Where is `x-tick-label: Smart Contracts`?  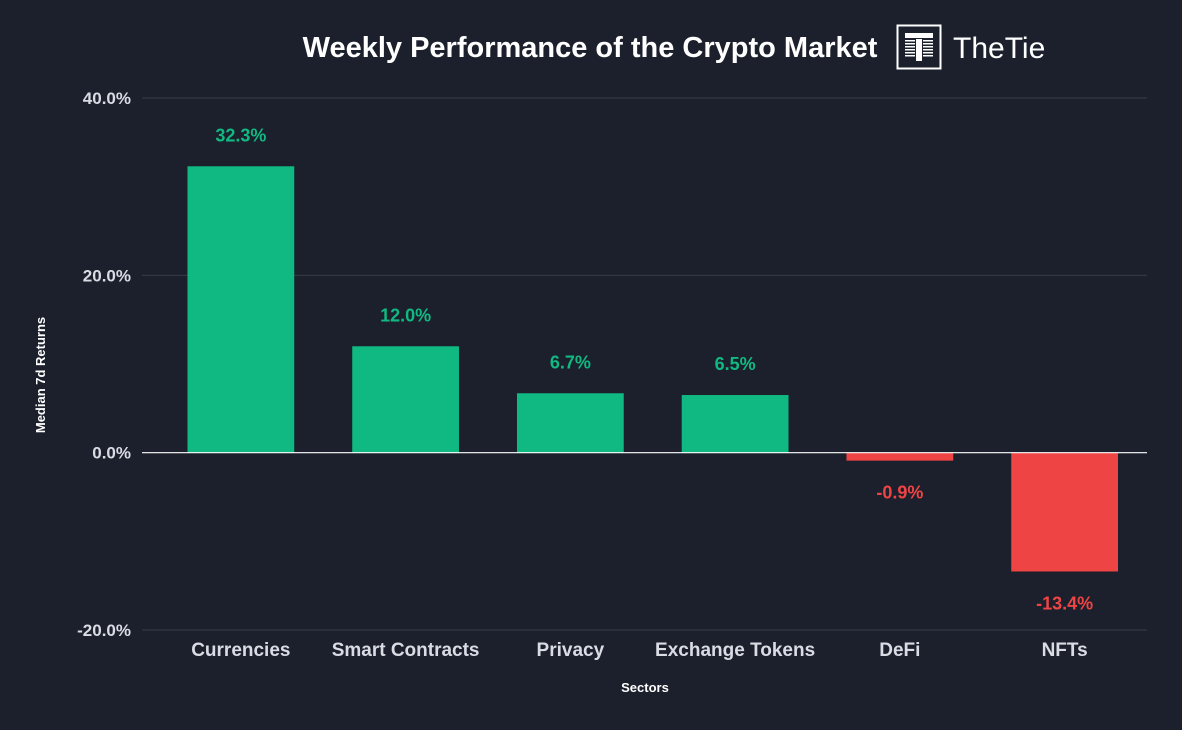
x-tick-label: Smart Contracts is located at coordinates (406, 650).